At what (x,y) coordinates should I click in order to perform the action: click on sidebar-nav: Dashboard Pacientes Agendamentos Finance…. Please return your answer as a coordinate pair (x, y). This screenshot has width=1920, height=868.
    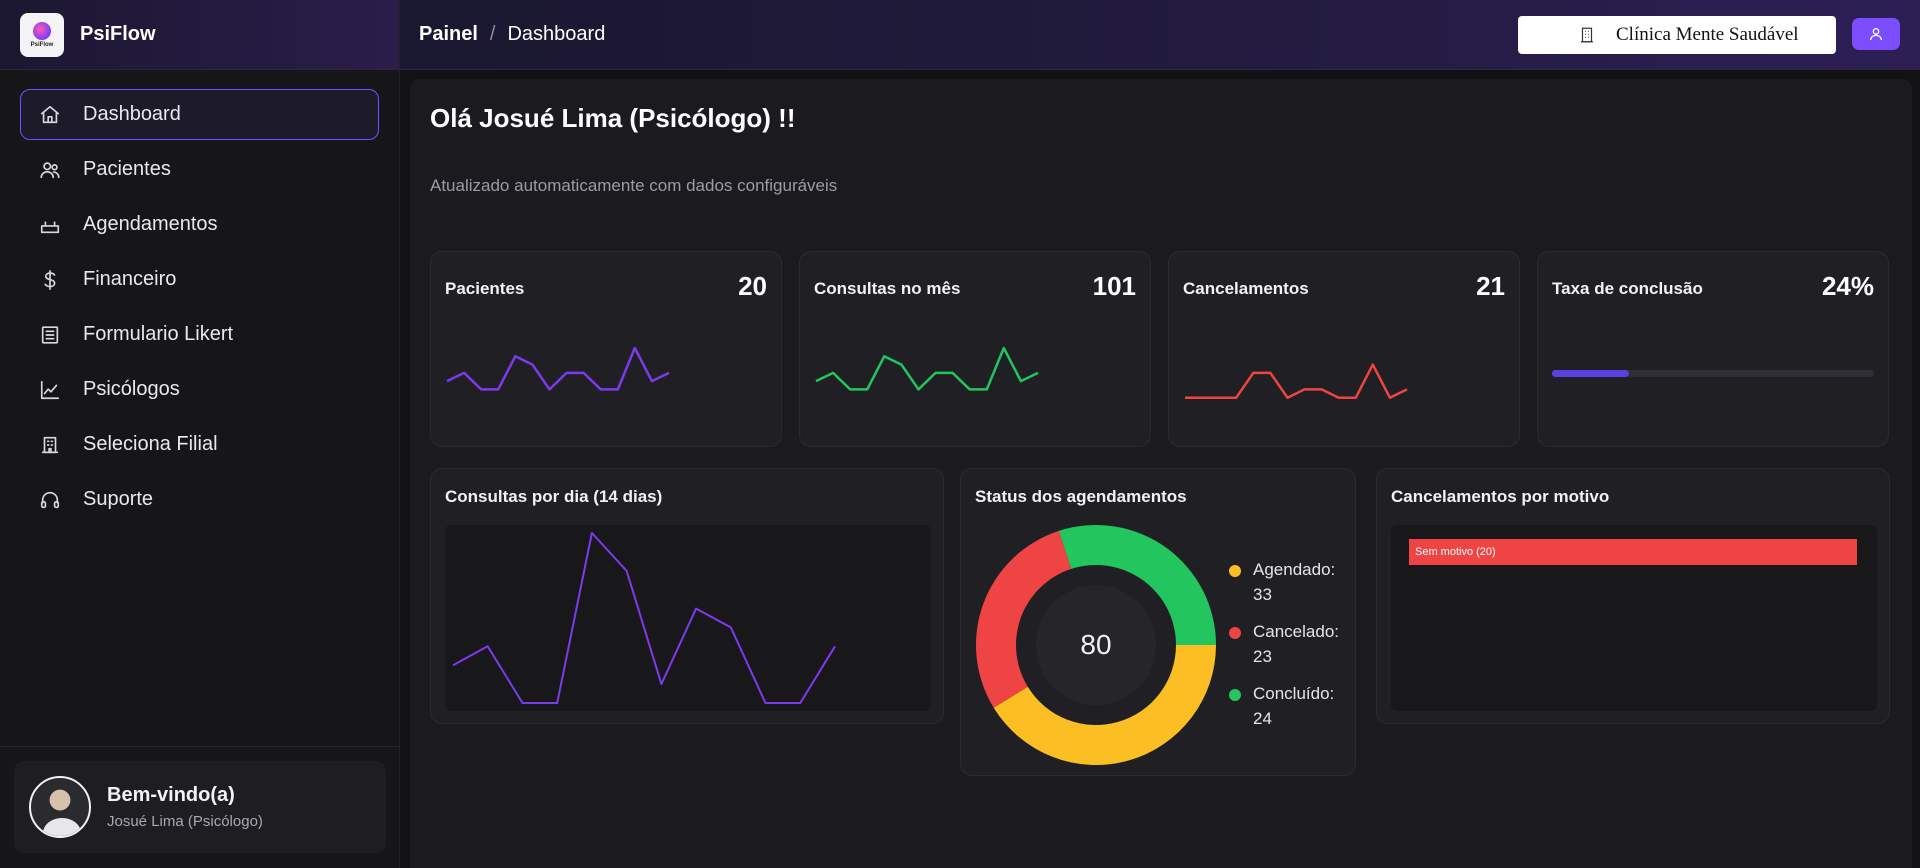
    Looking at the image, I should click on (199, 297).